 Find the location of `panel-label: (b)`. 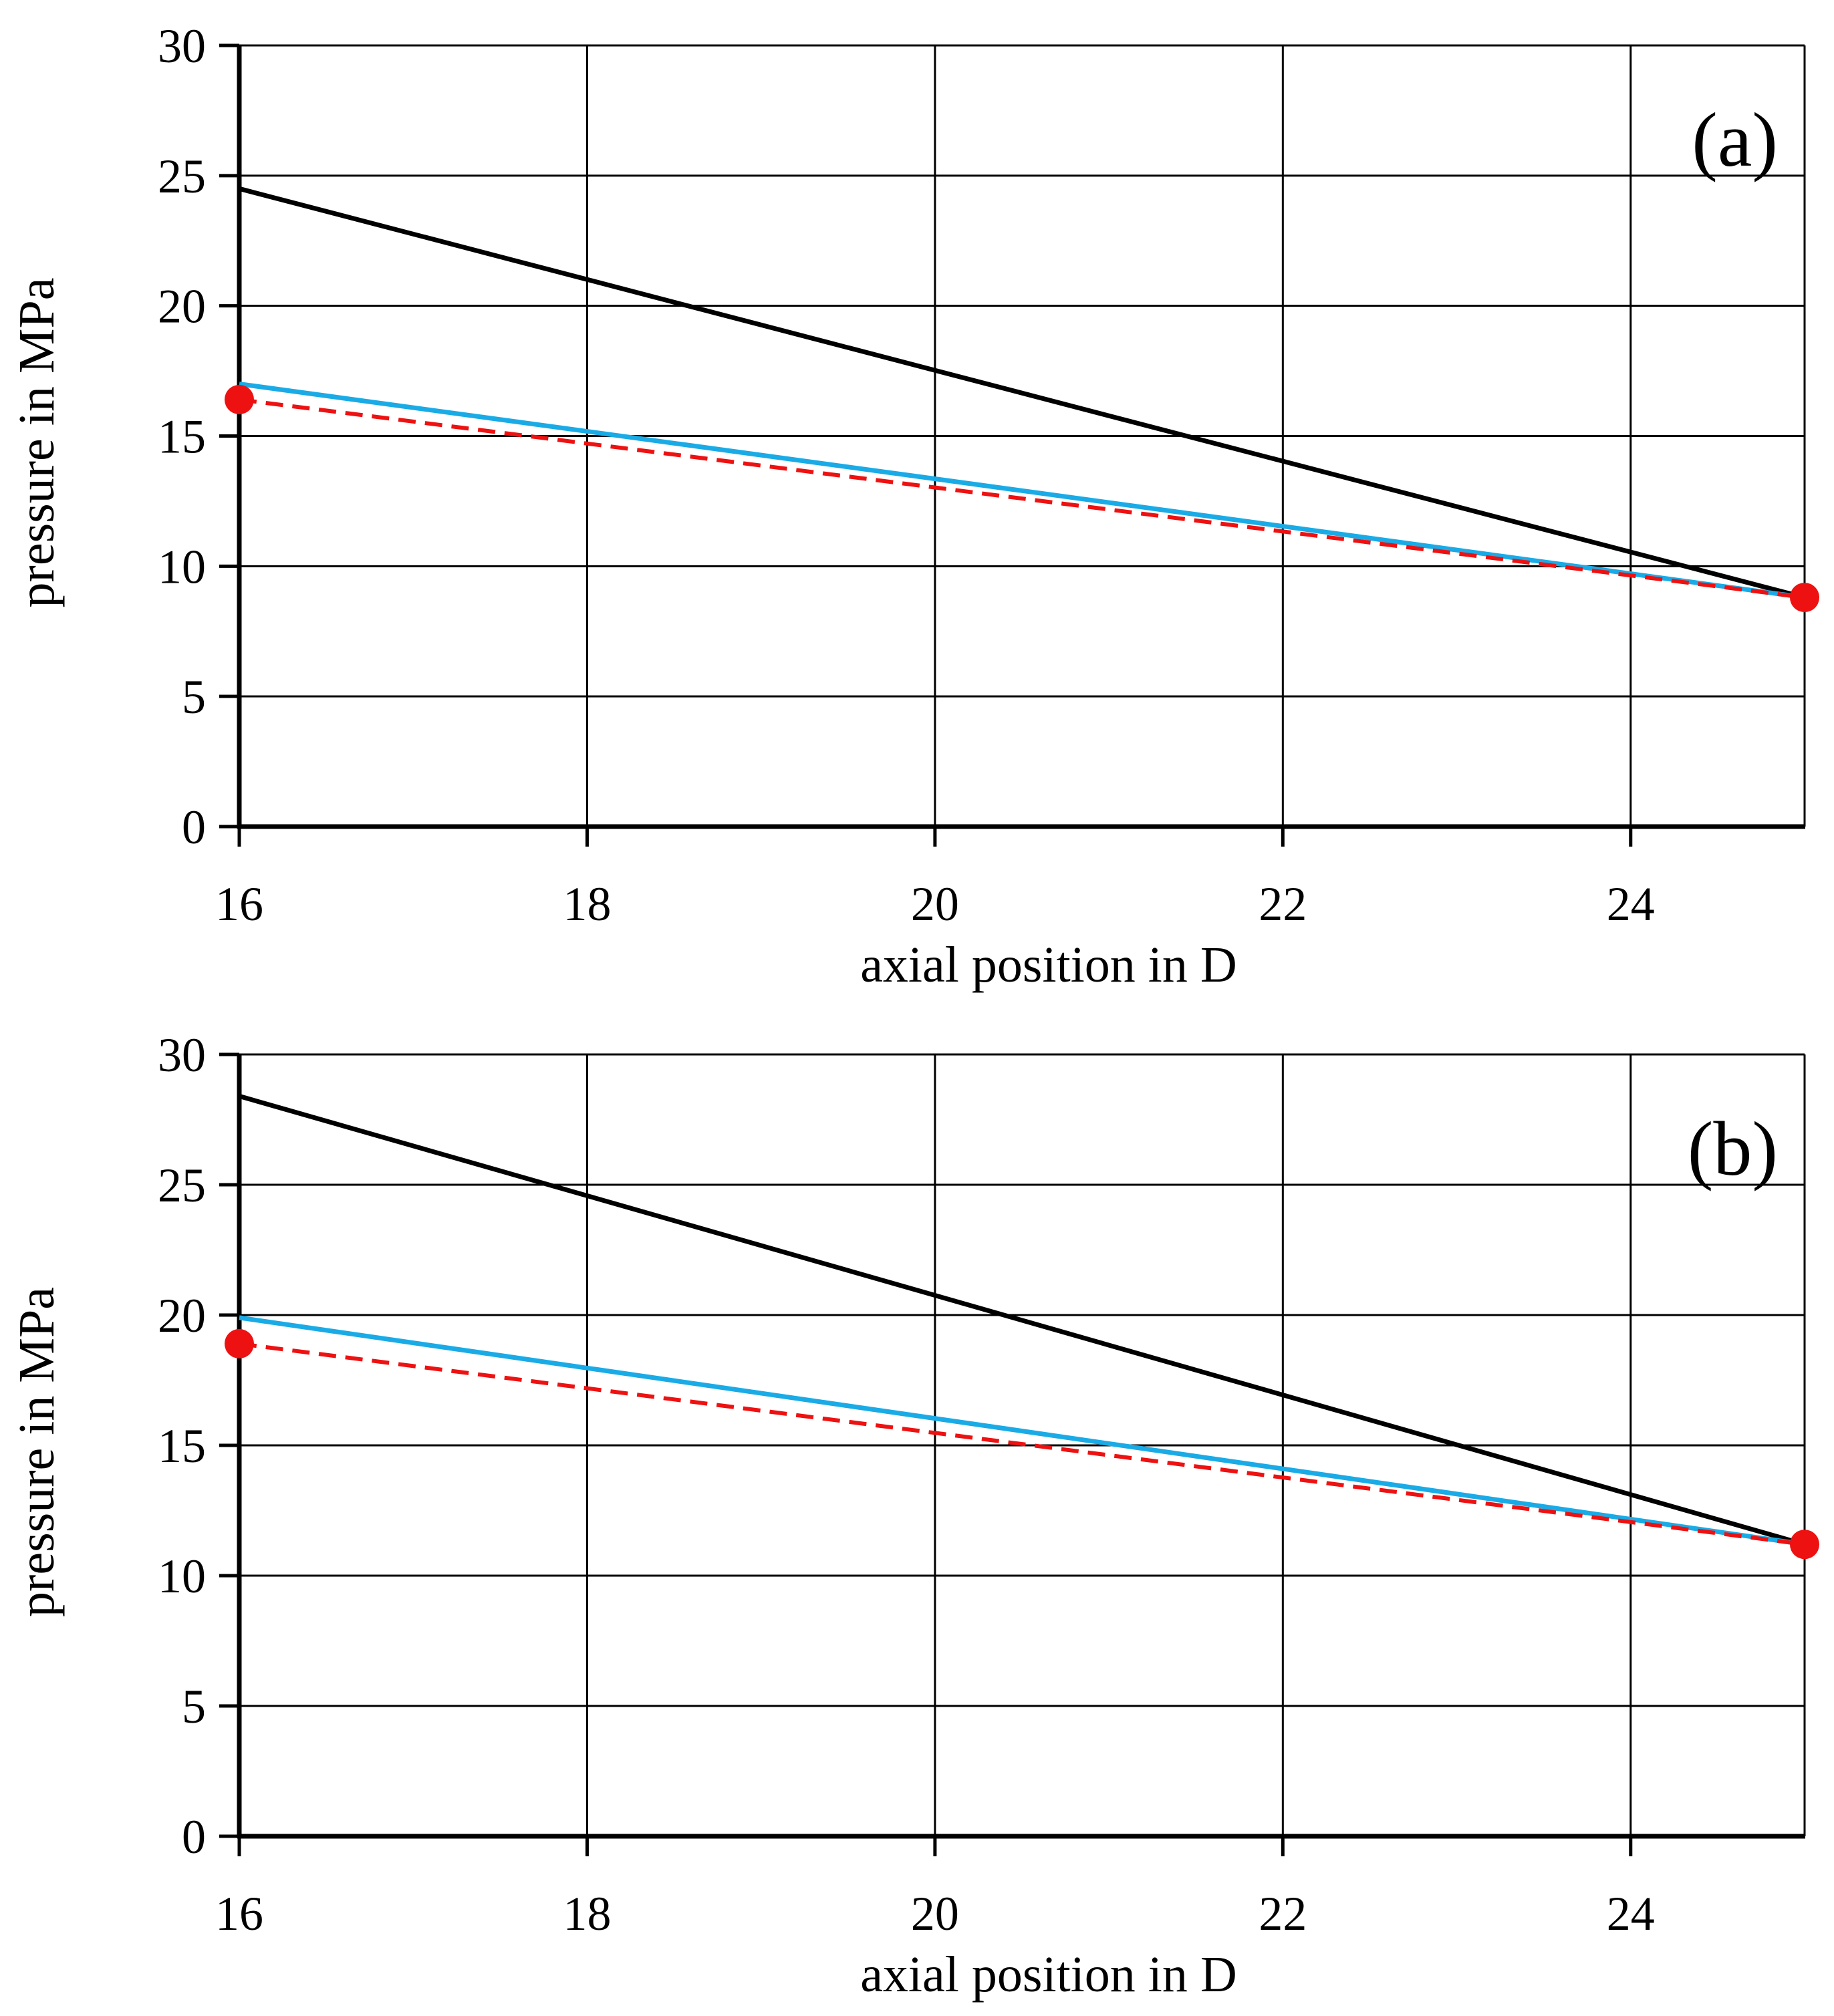

panel-label: (b) is located at coordinates (1733, 1149).